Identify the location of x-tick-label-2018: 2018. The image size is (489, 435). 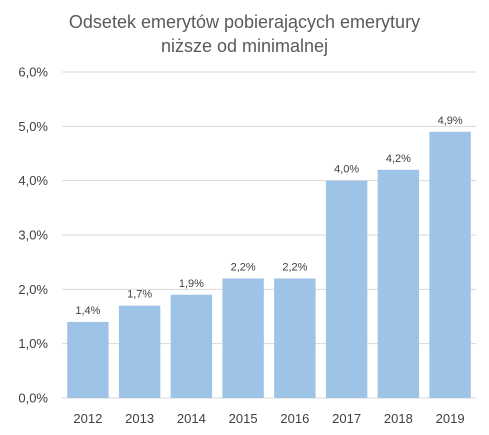
(398, 418).